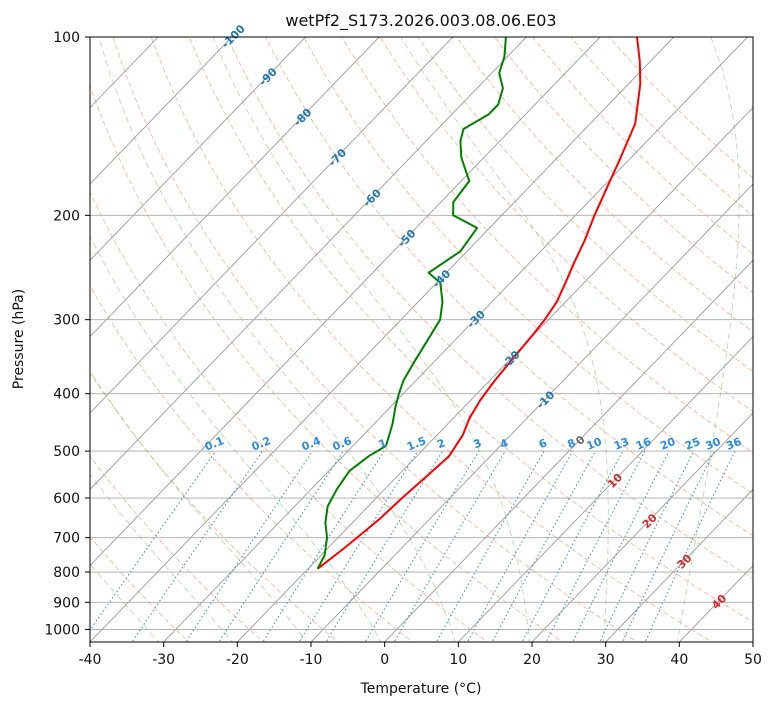  What do you see at coordinates (420, 21) in the screenshot?
I see `chart-title: wetPf2_S173.2026.003.08.06.E03` at bounding box center [420, 21].